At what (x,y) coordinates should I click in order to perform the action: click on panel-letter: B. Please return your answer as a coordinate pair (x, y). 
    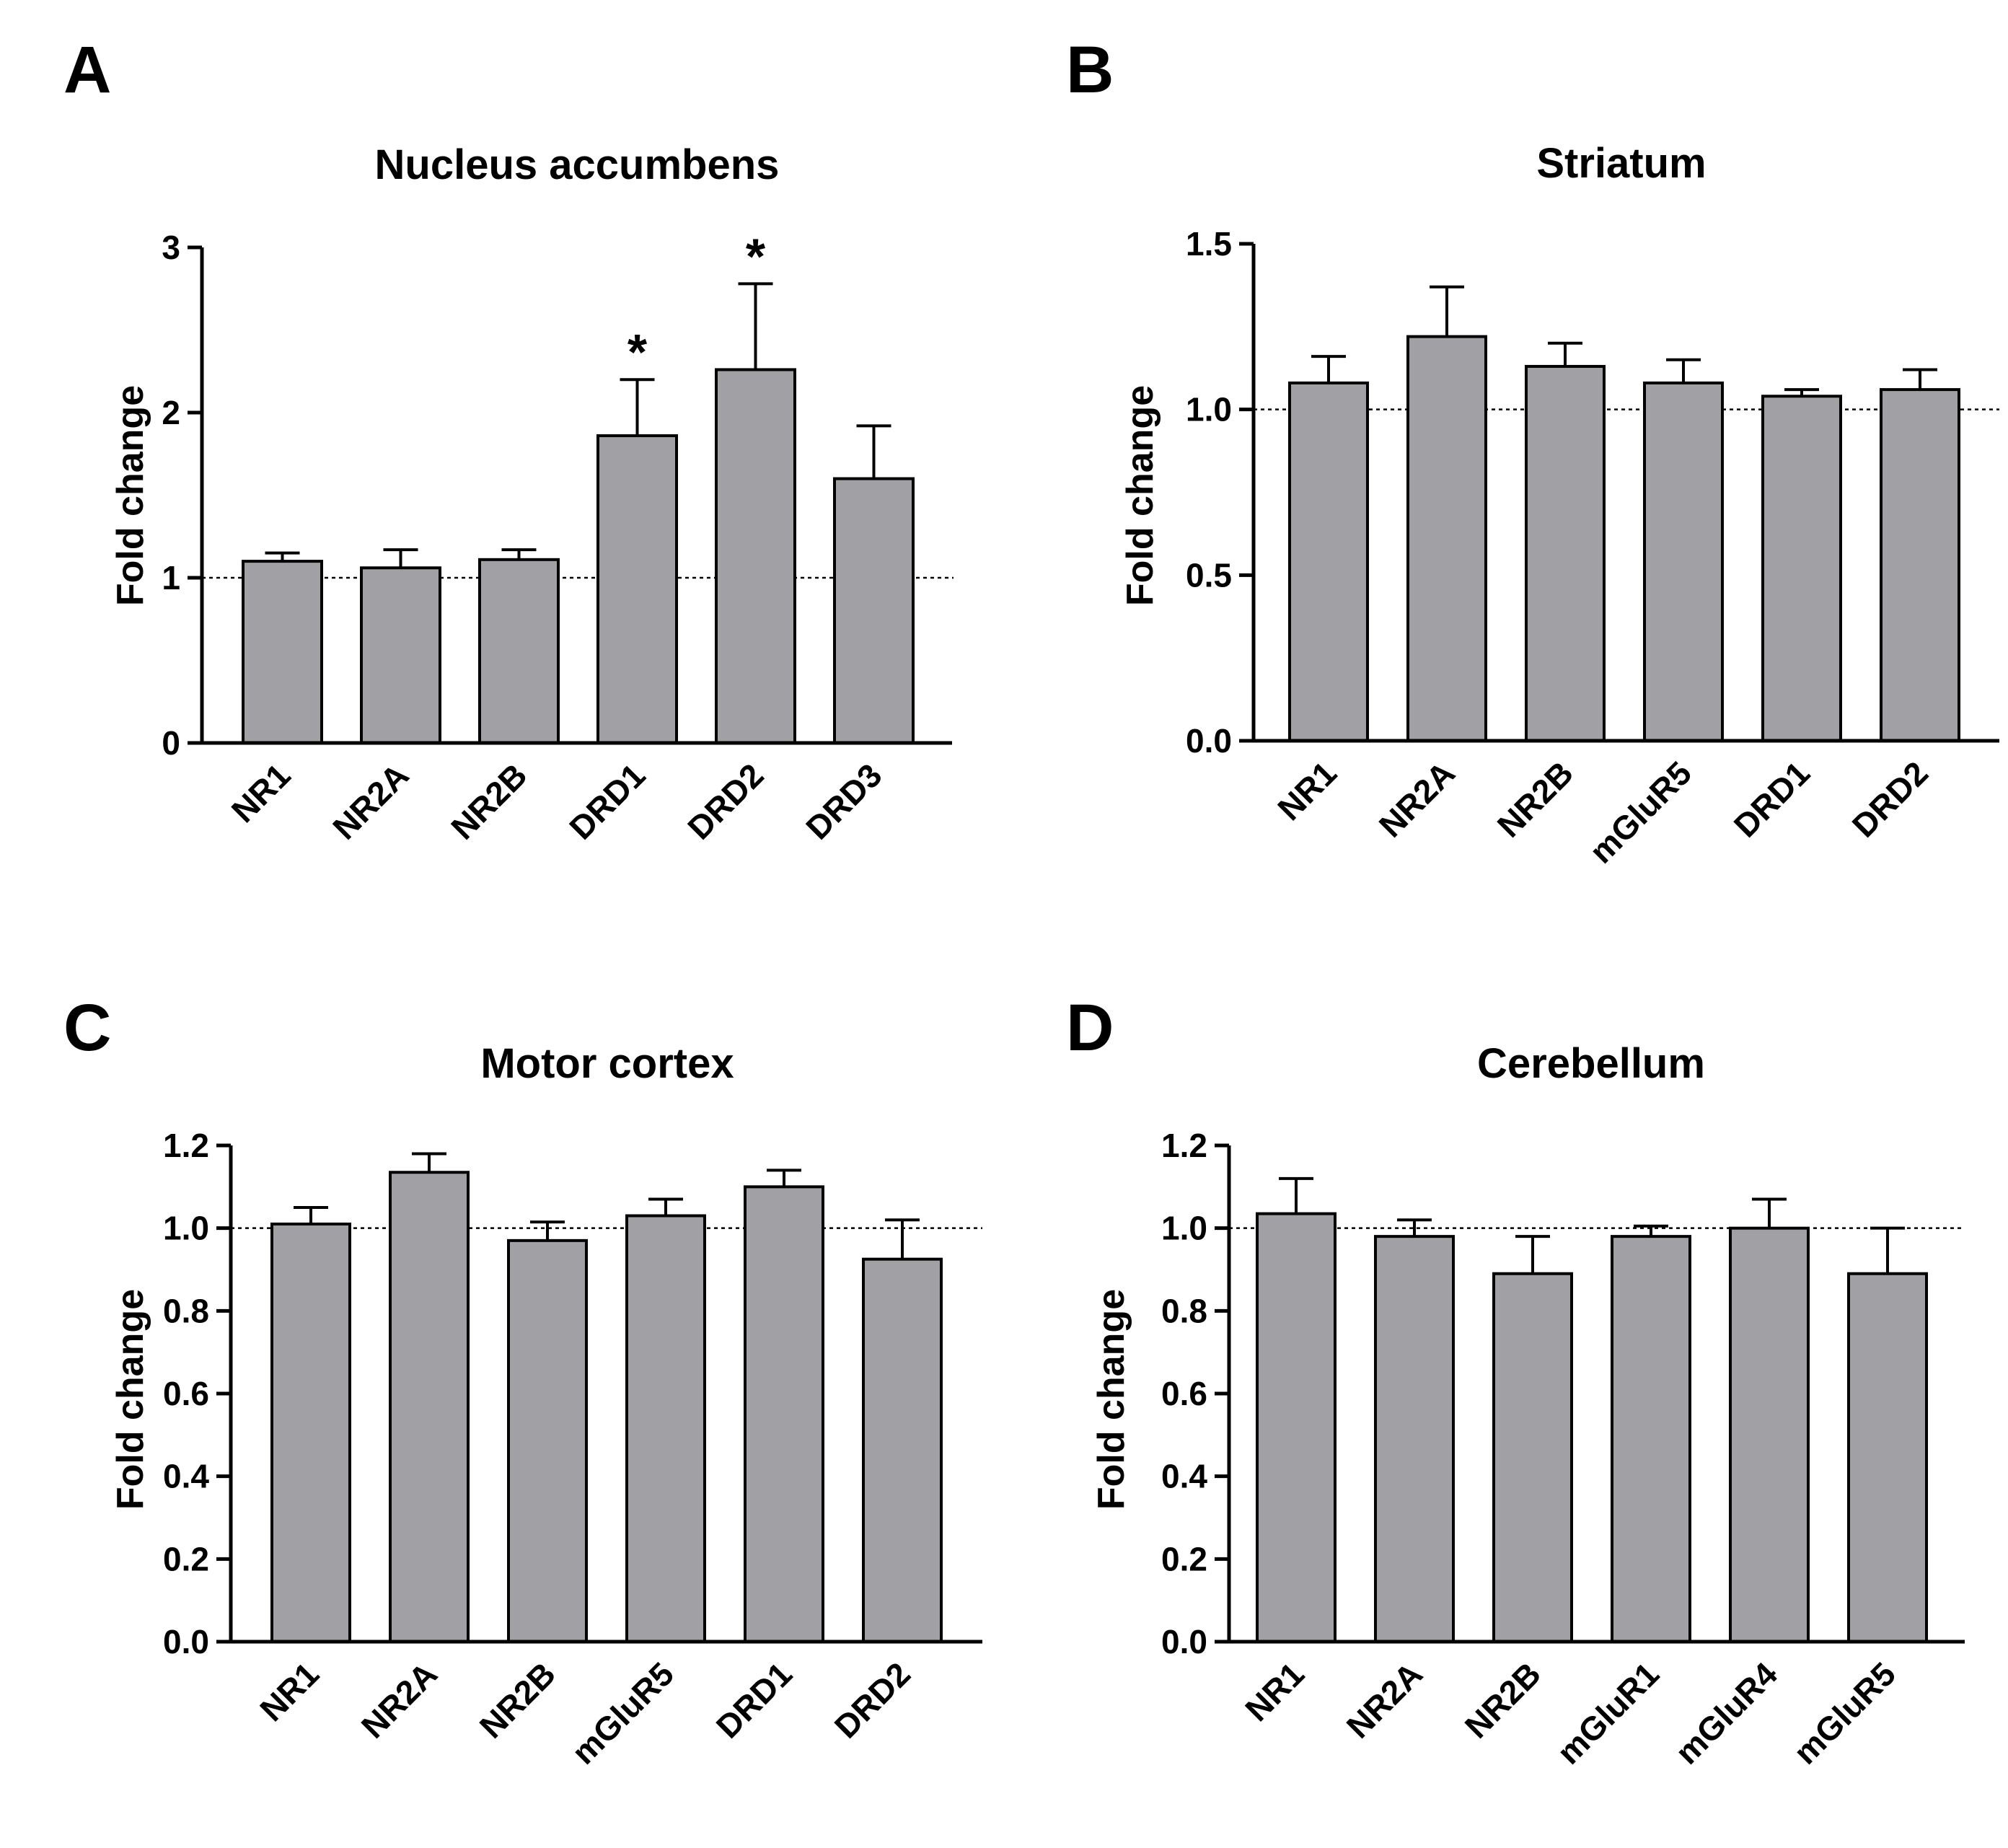
    Looking at the image, I should click on (1090, 70).